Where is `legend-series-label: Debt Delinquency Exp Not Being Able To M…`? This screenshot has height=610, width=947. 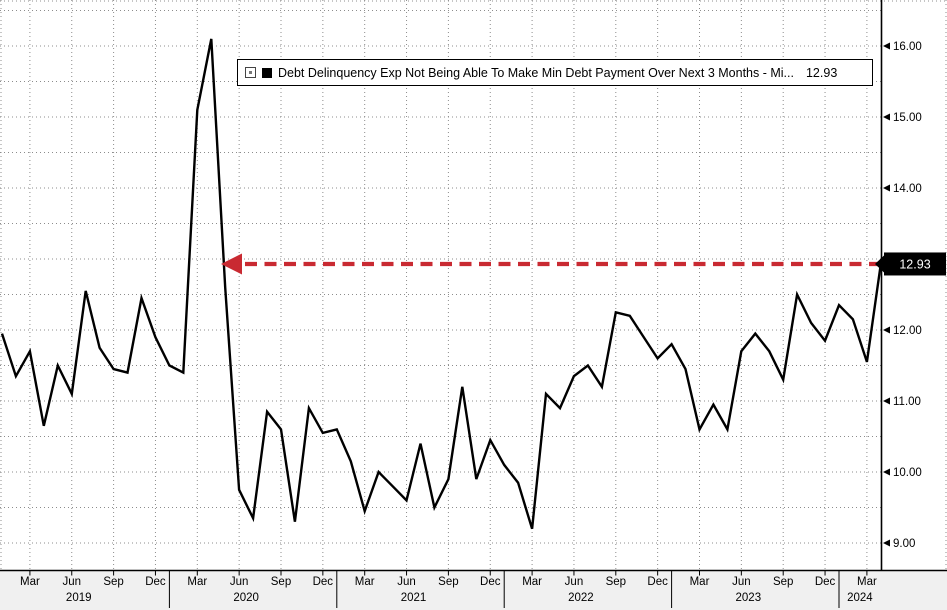
legend-series-label: Debt Delinquency Exp Not Being Able To M… is located at coordinates (536, 72).